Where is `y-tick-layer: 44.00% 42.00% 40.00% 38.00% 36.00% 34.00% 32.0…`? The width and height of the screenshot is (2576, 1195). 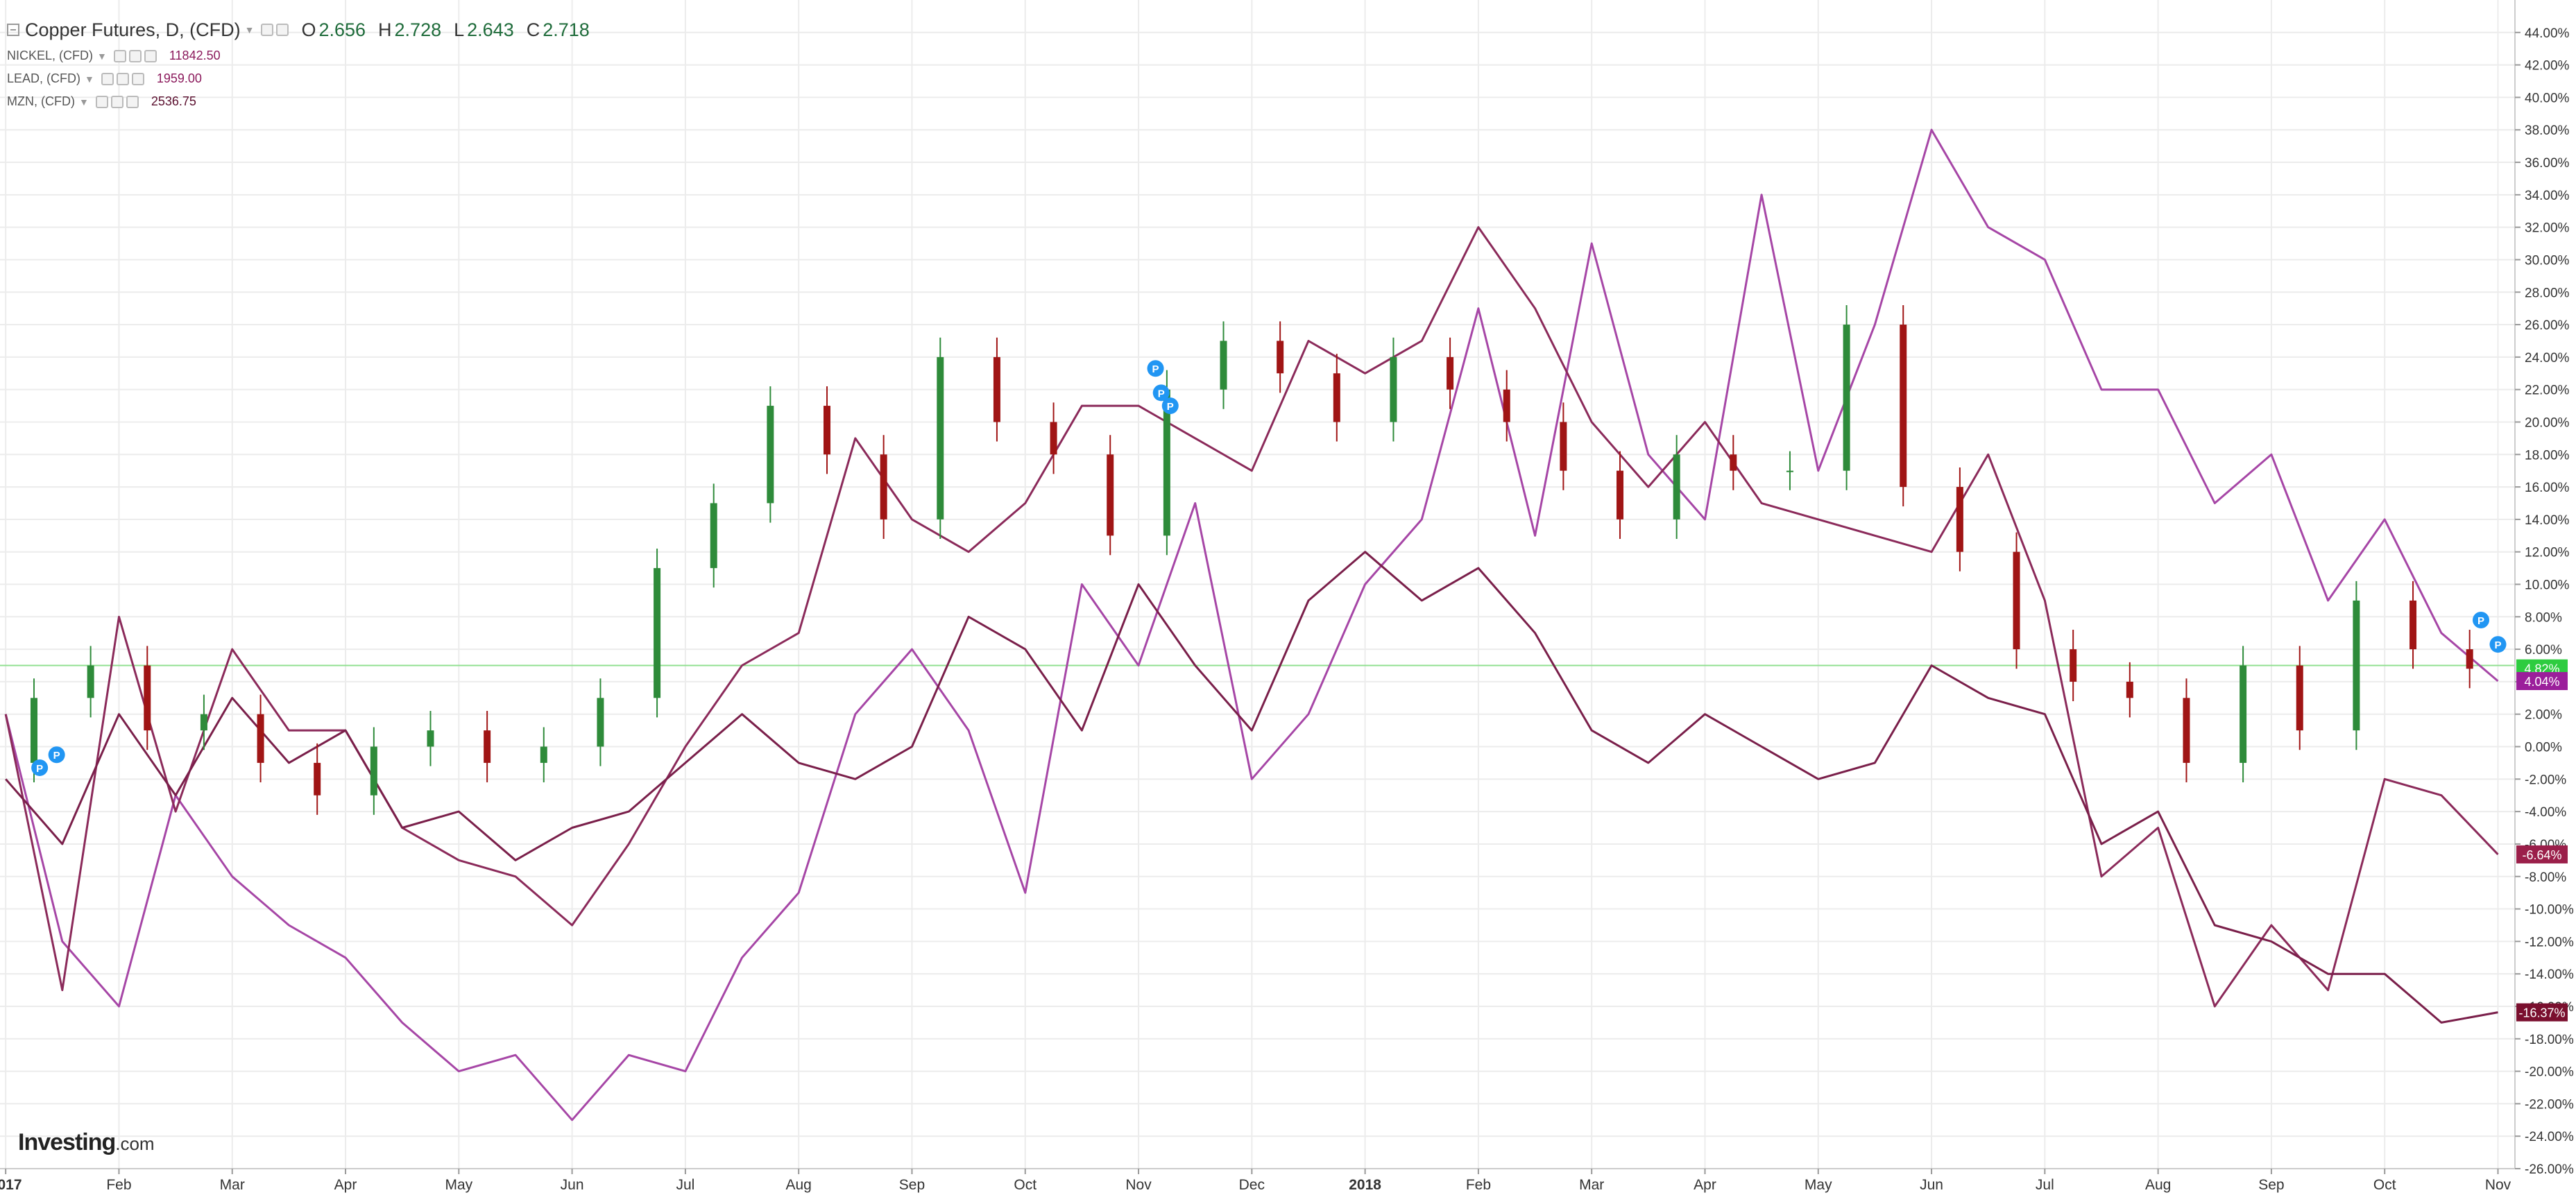
y-tick-layer: 44.00% 42.00% 40.00% 38.00% 36.00% 34.00% 32.0… is located at coordinates (2544, 601).